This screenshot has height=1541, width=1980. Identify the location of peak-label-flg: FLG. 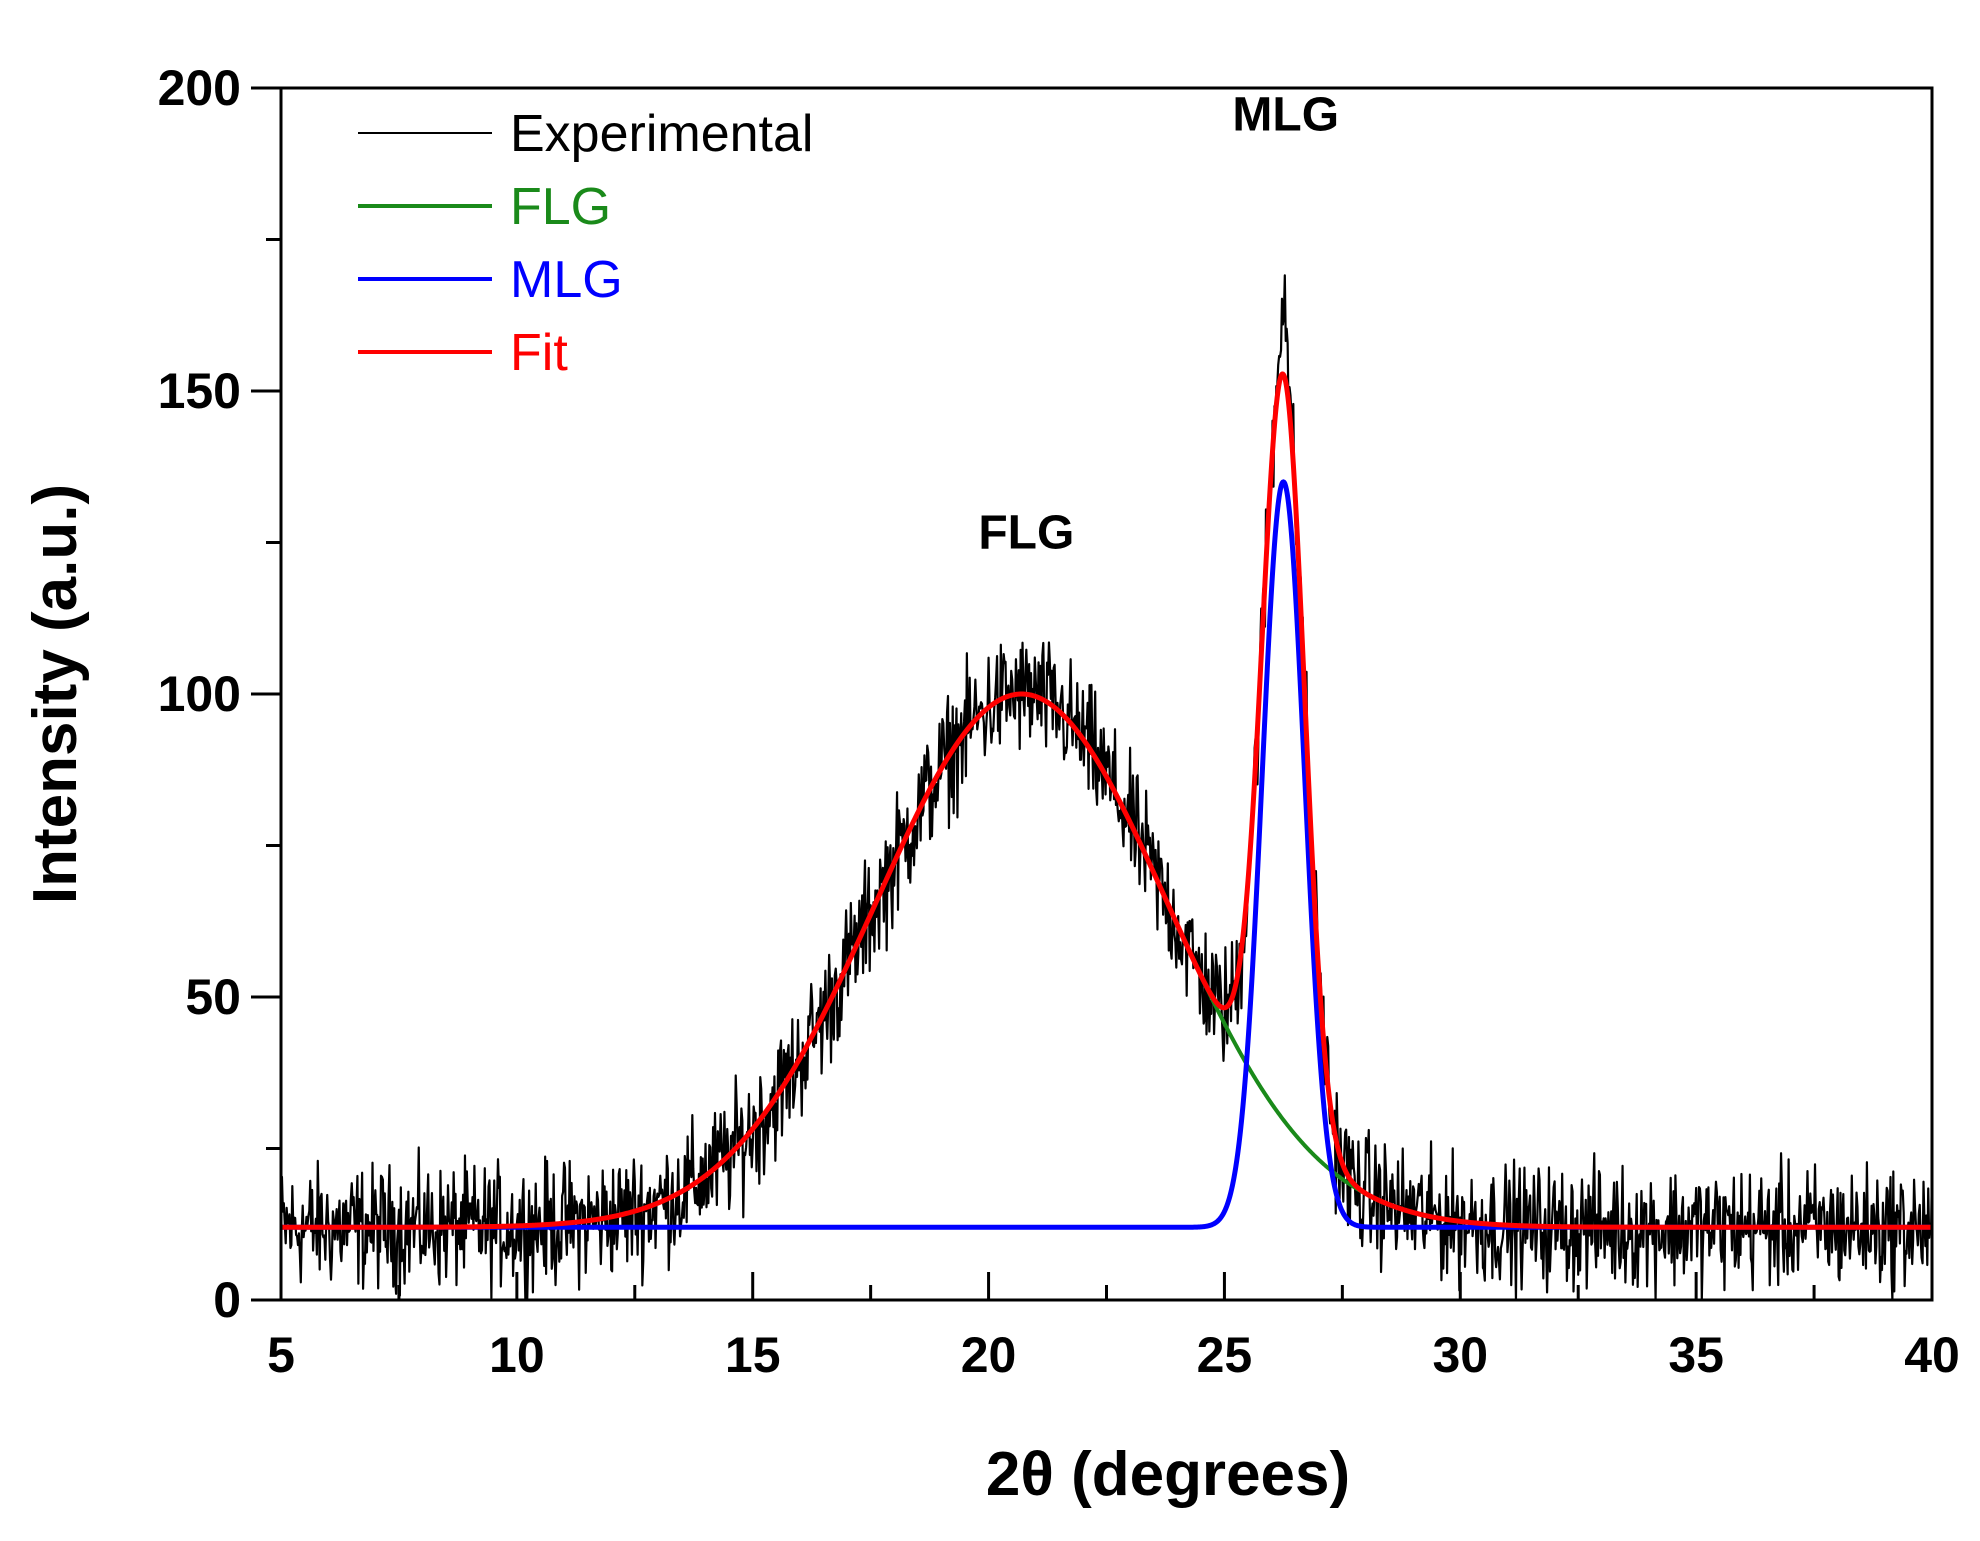
(1026, 533).